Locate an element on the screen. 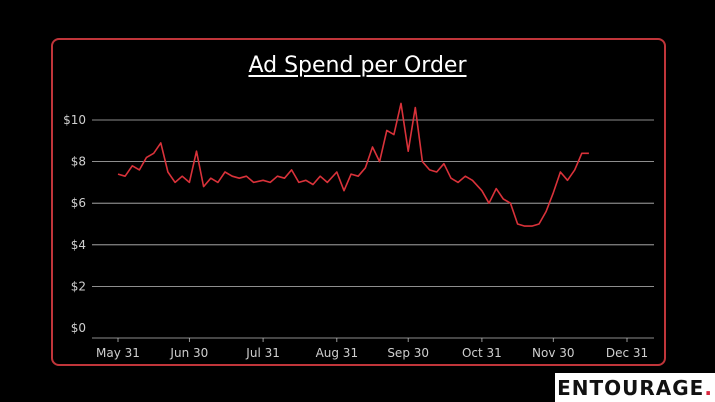 Image resolution: width=715 pixels, height=402 pixels. x-tick-label: Jul 31 is located at coordinates (262, 353).